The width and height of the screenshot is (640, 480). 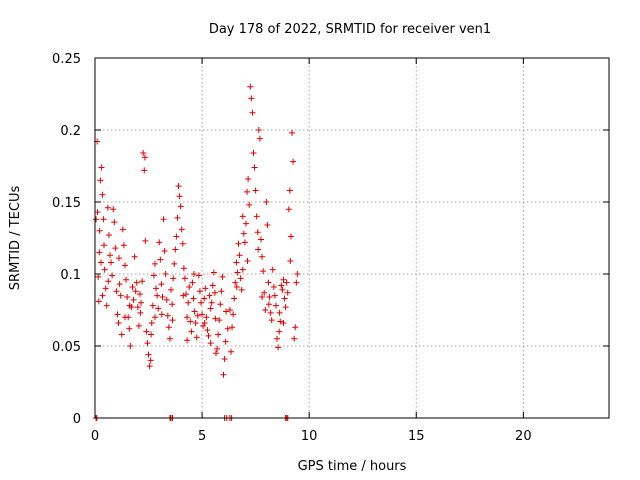 What do you see at coordinates (15, 238) in the screenshot?
I see `y-axis-label: SRMTID / TECUs` at bounding box center [15, 238].